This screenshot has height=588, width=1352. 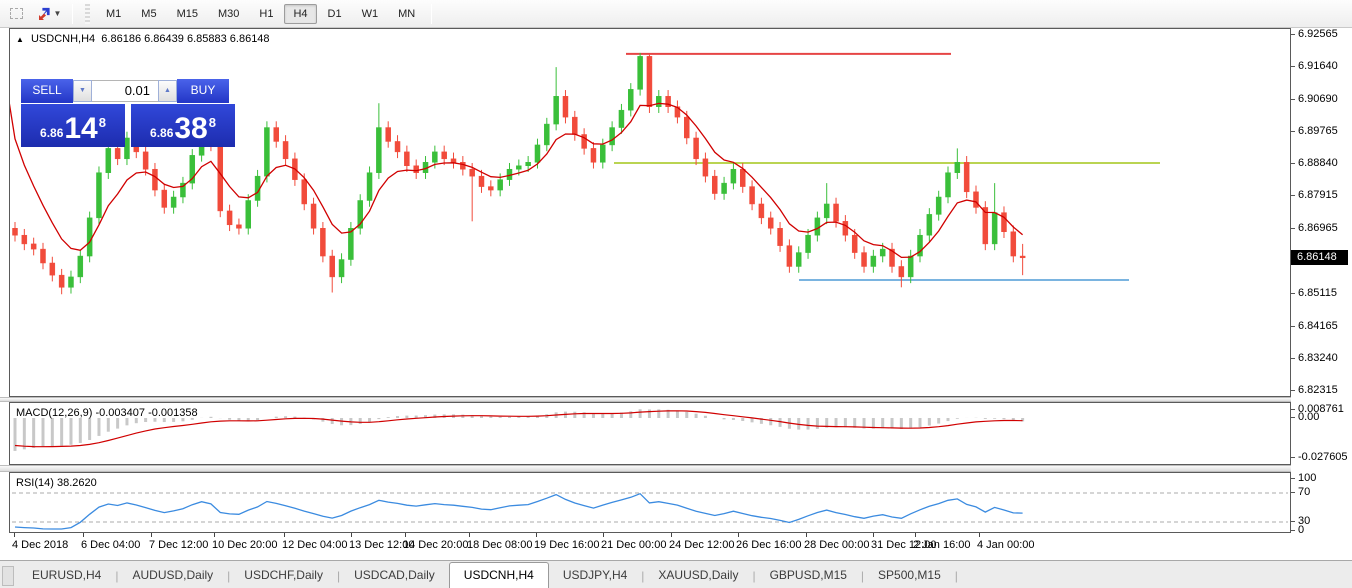 What do you see at coordinates (382, 545) in the screenshot?
I see `time-axis-label: 13 Dec 12:00` at bounding box center [382, 545].